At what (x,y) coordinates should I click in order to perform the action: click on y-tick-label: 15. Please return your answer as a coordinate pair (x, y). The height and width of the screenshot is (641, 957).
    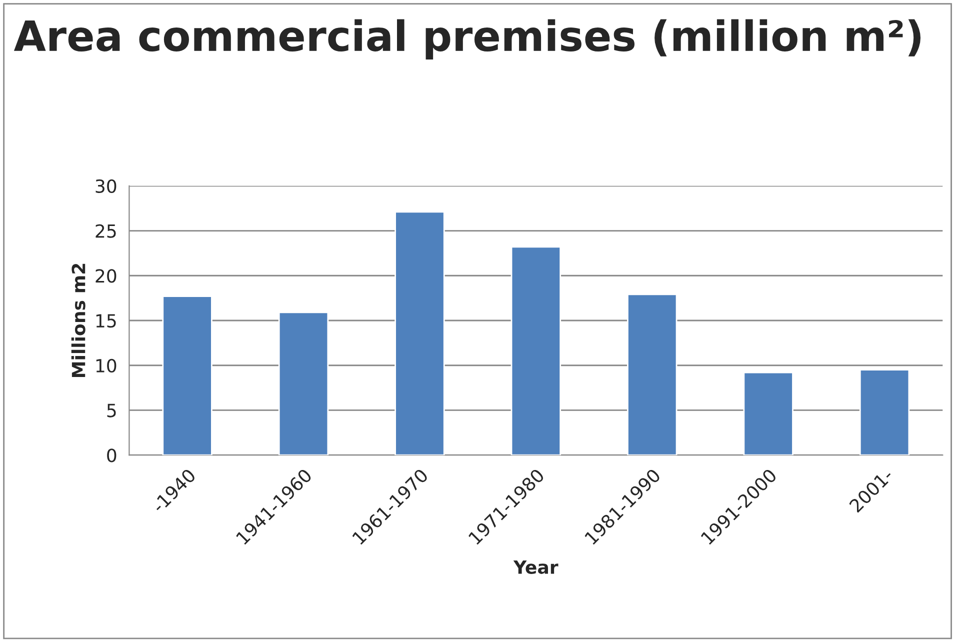
    Looking at the image, I should click on (106, 321).